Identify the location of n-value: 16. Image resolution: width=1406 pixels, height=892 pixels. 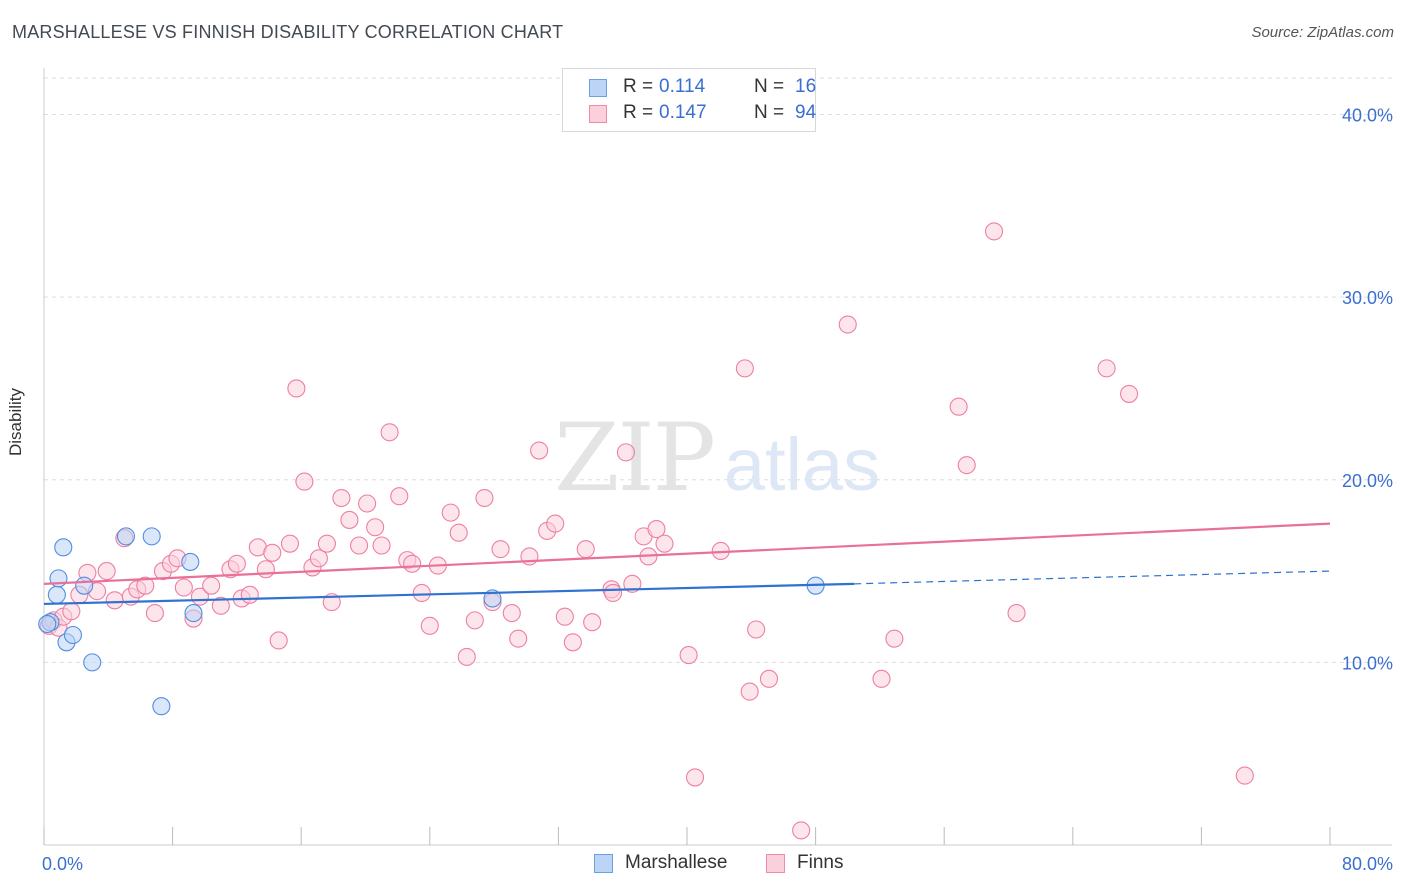
(806, 86).